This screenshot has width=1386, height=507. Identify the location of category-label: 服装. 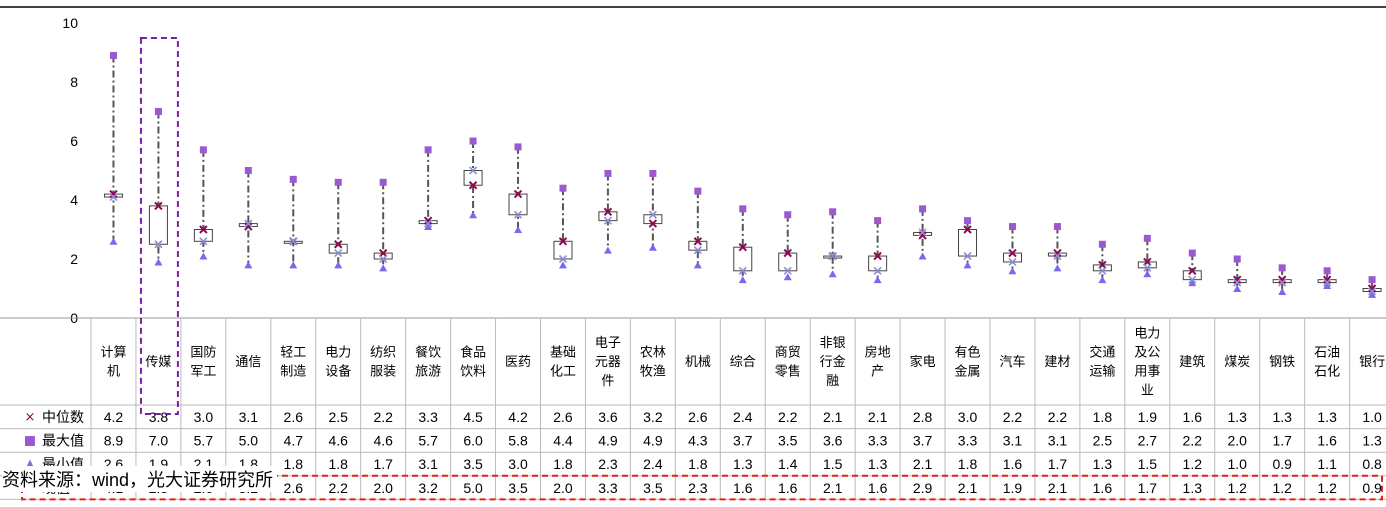
(383, 372).